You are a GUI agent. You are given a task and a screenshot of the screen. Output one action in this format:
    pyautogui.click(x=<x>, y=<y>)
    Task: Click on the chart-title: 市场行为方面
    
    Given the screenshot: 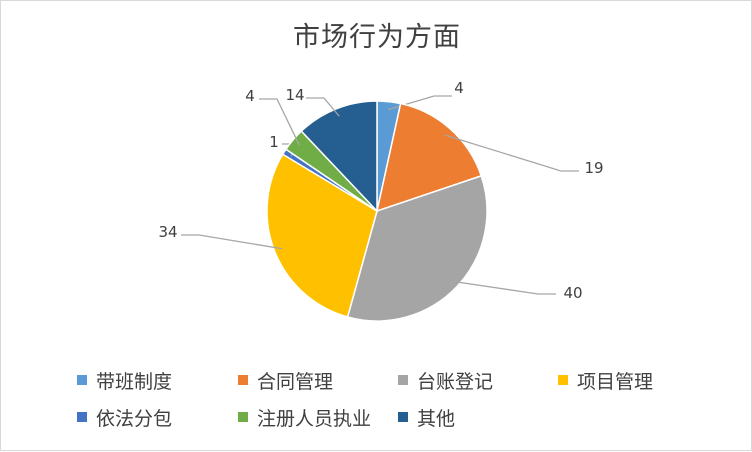 What is the action you would take?
    pyautogui.click(x=377, y=37)
    